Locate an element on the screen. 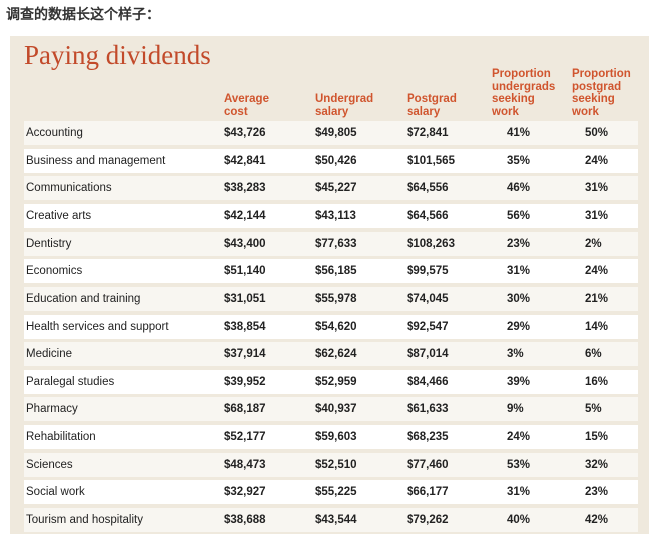  cell-cost: $38,283 is located at coordinates (245, 188).